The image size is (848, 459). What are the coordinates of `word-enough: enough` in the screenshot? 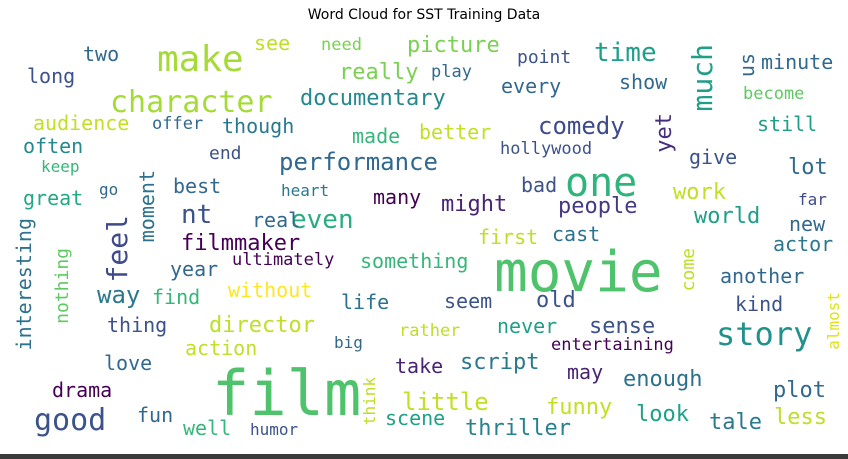 It's located at (663, 379).